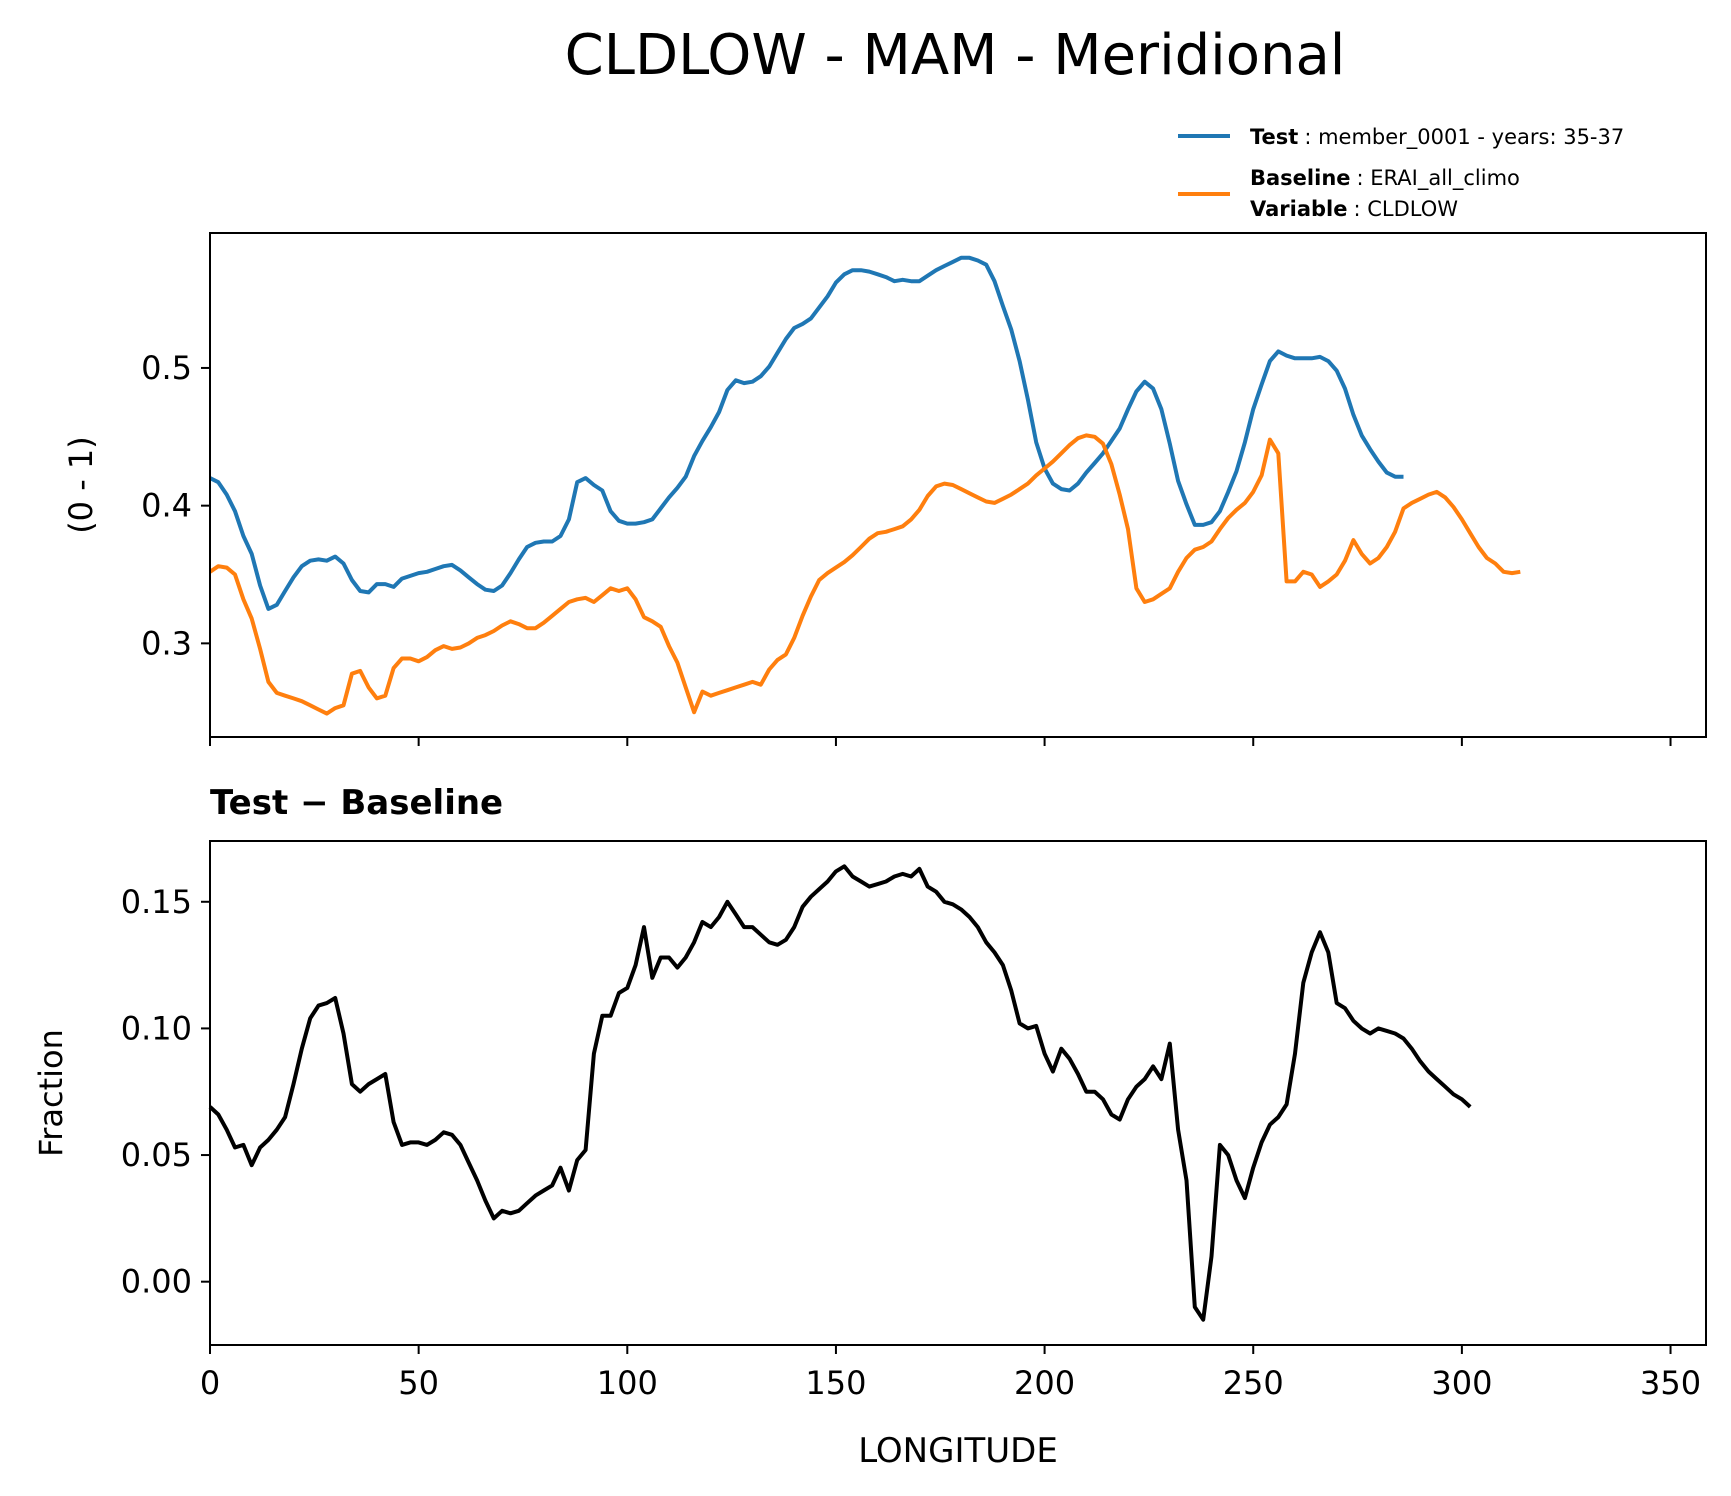  What do you see at coordinates (958, 1451) in the screenshot?
I see `x-axis-label: LONGITUDE` at bounding box center [958, 1451].